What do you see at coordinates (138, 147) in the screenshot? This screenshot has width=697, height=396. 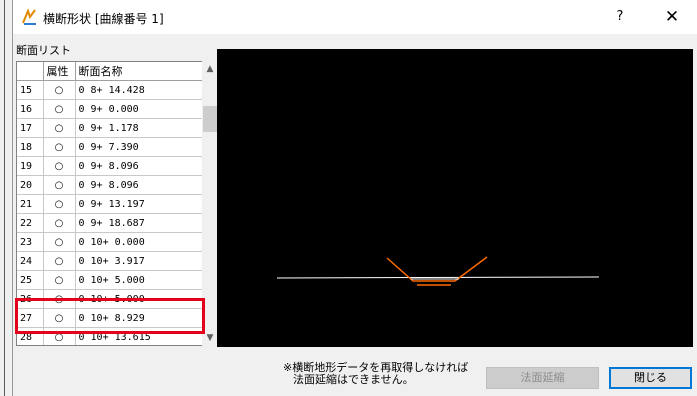 I see `row-section-name: 0 9+ 7.390` at bounding box center [138, 147].